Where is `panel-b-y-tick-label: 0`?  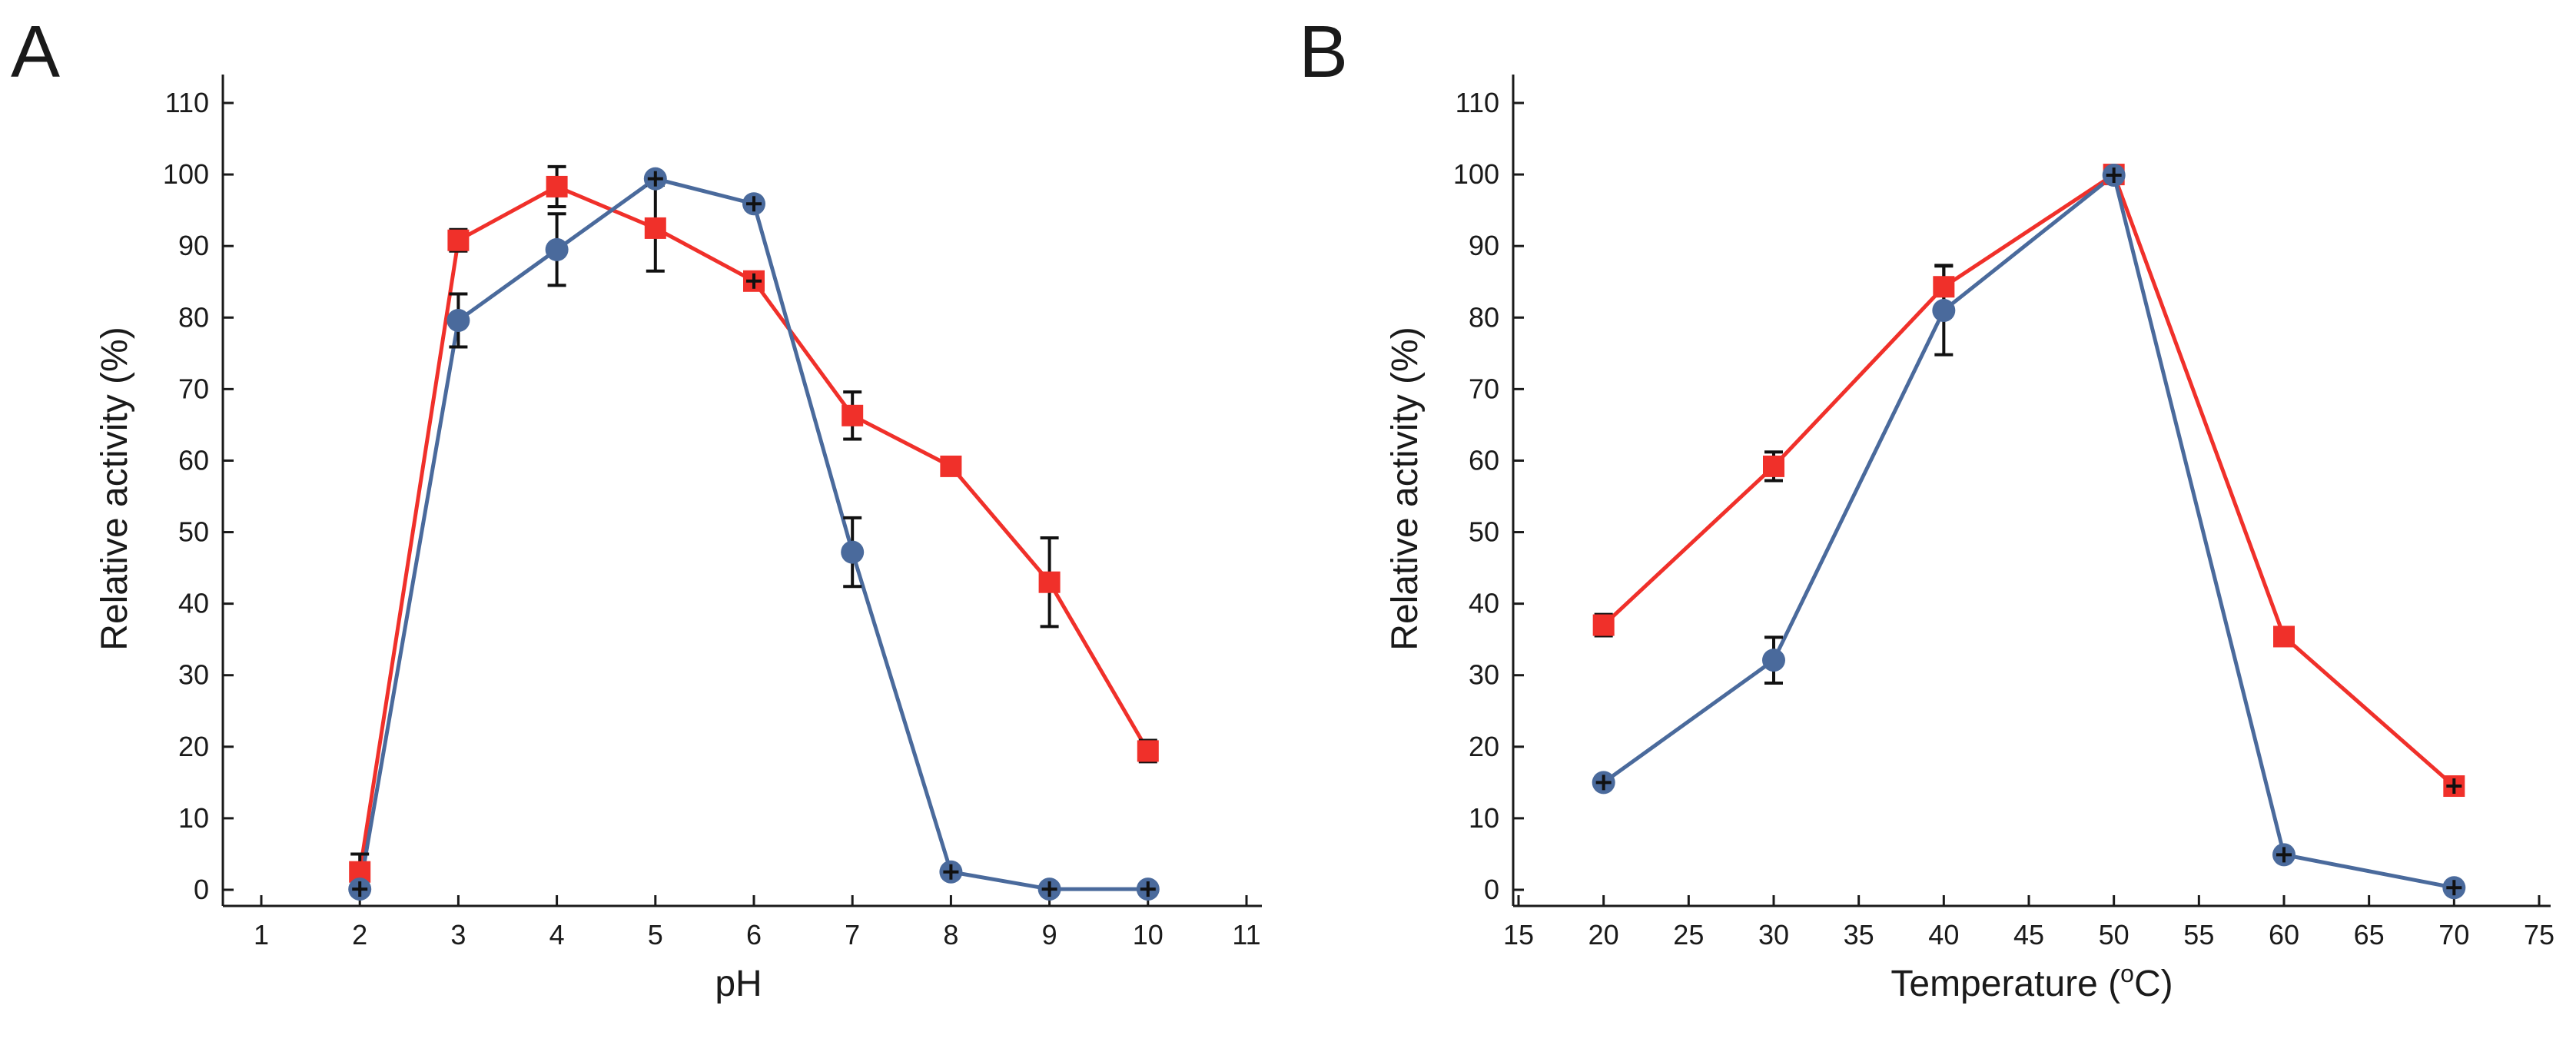
panel-b-y-tick-label: 0 is located at coordinates (1491, 889).